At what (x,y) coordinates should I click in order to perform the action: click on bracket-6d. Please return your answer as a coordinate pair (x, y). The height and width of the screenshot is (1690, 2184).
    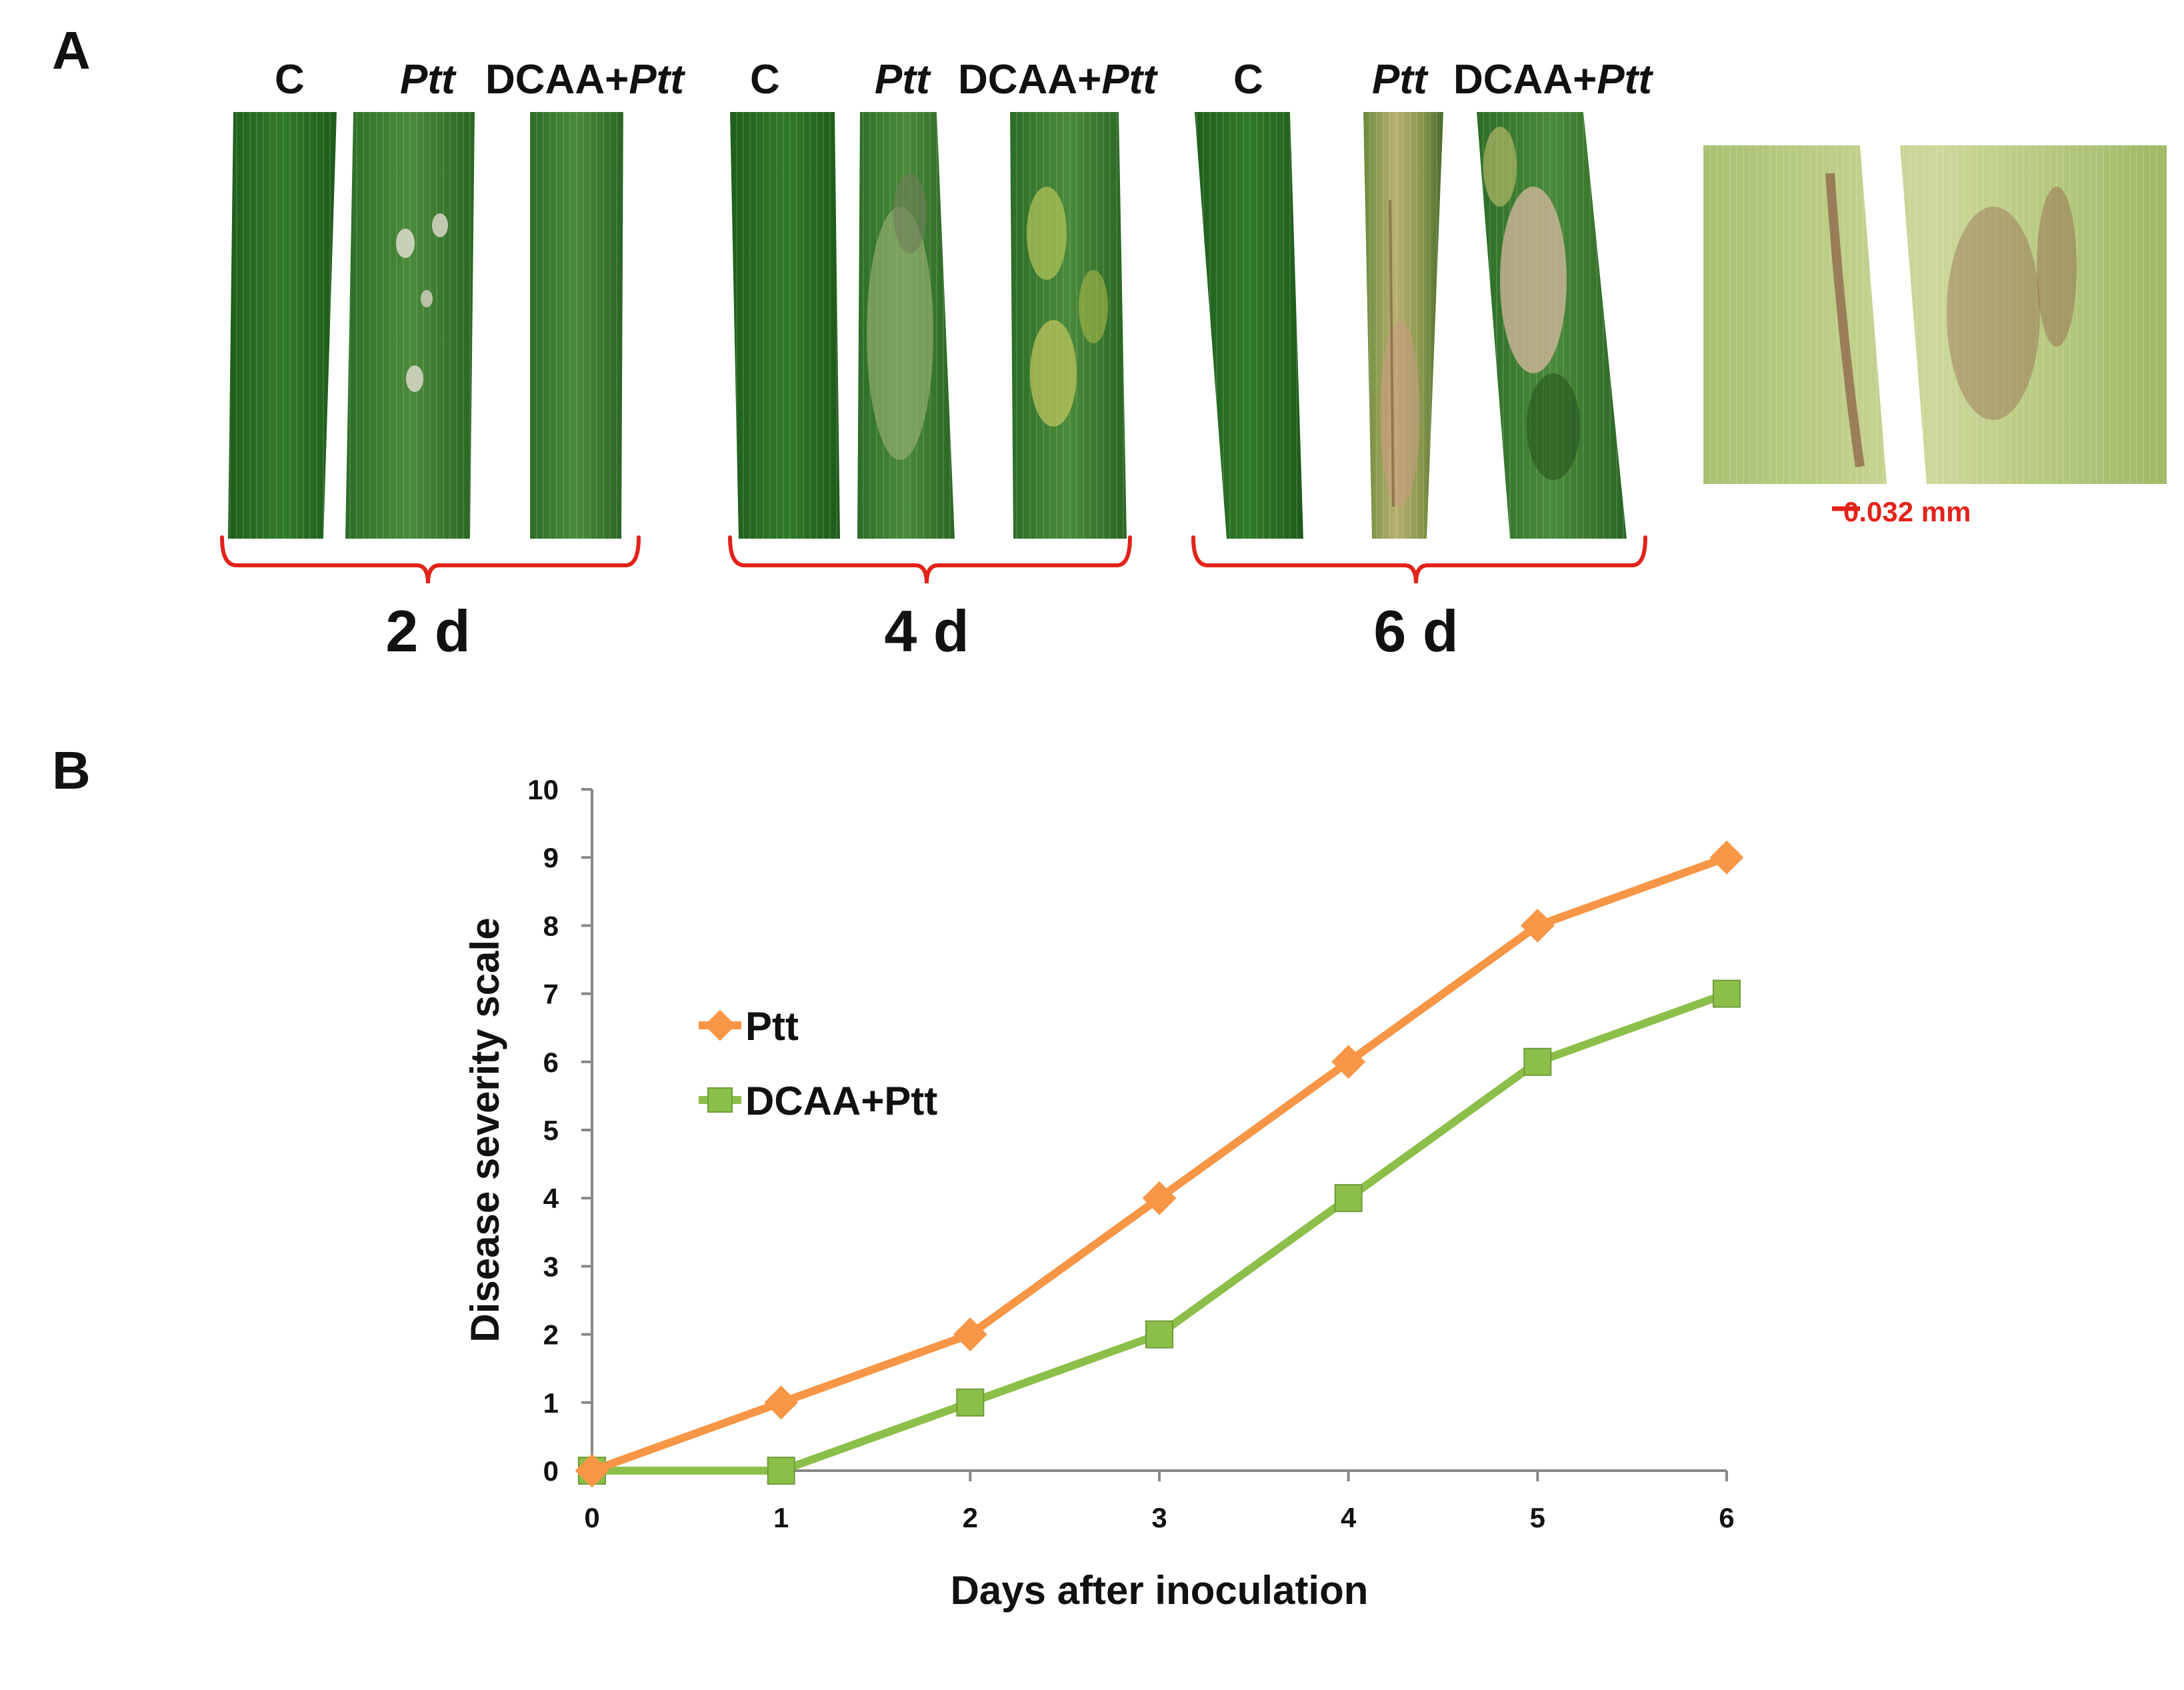
    Looking at the image, I should click on (1419, 559).